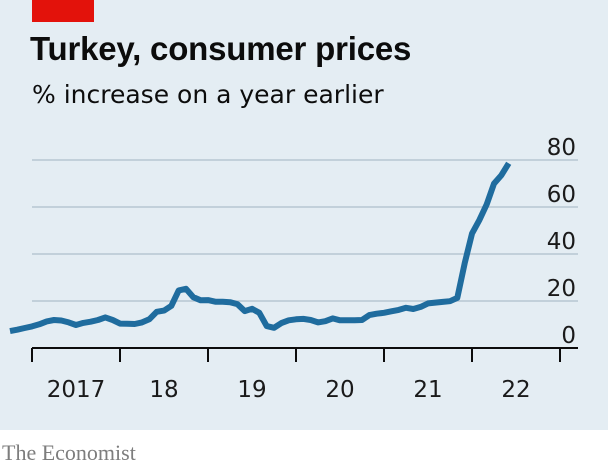  What do you see at coordinates (76, 390) in the screenshot?
I see `x-tick-label: 2017` at bounding box center [76, 390].